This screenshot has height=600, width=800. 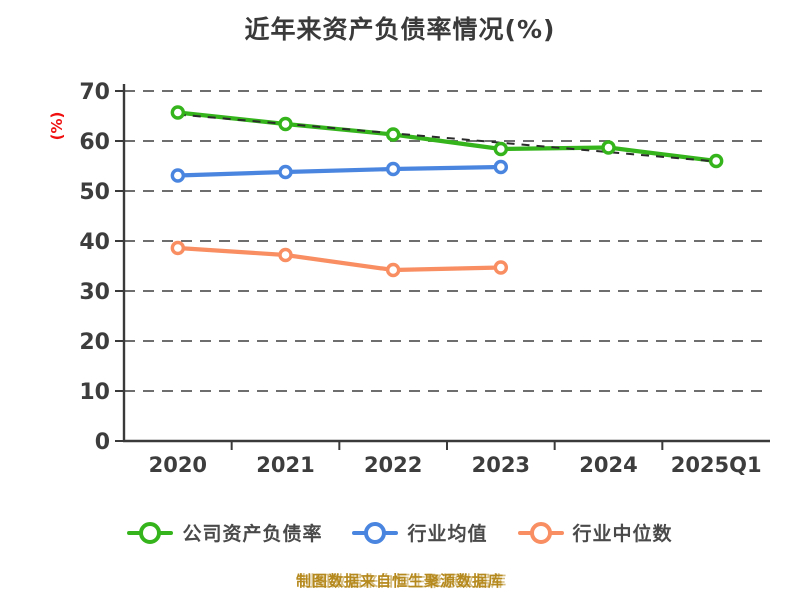 I want to click on y-tick-label: 60, so click(x=94, y=142).